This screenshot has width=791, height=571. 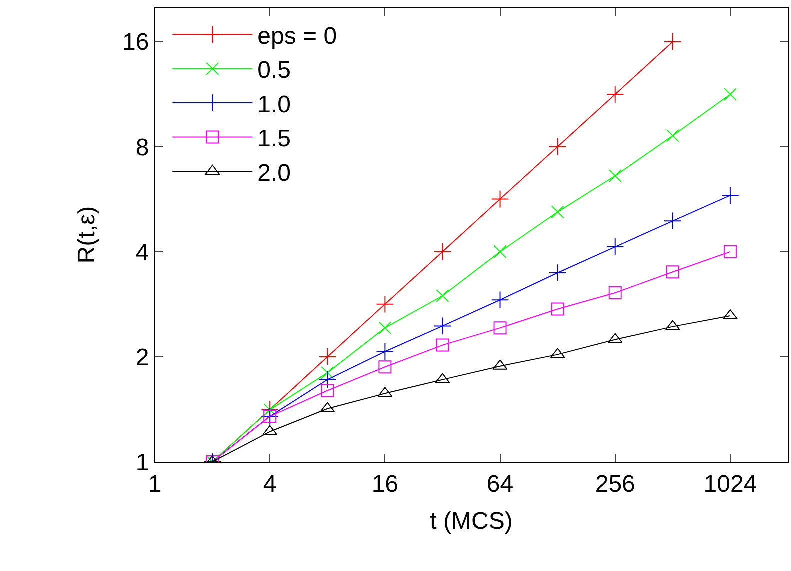 I want to click on y-axis-title: R(t,ε), so click(x=87, y=235).